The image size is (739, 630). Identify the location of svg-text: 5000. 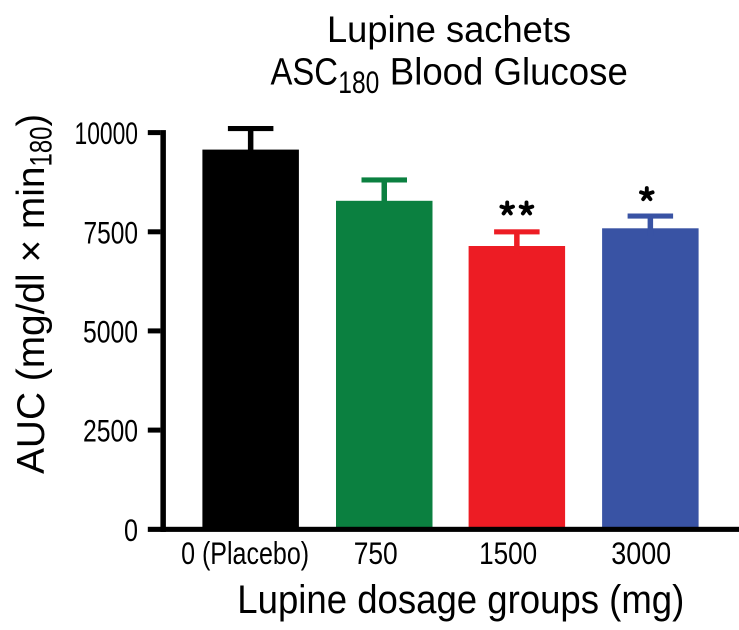
(110, 331).